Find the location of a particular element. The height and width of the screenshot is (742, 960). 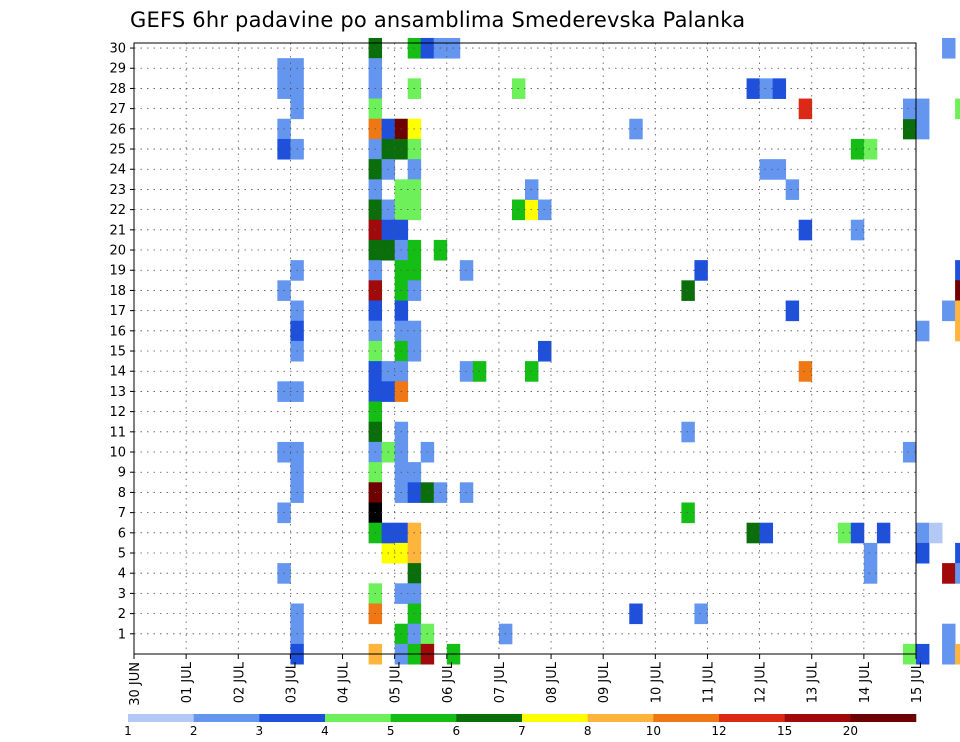

colorbar-label: 2 is located at coordinates (194, 731).